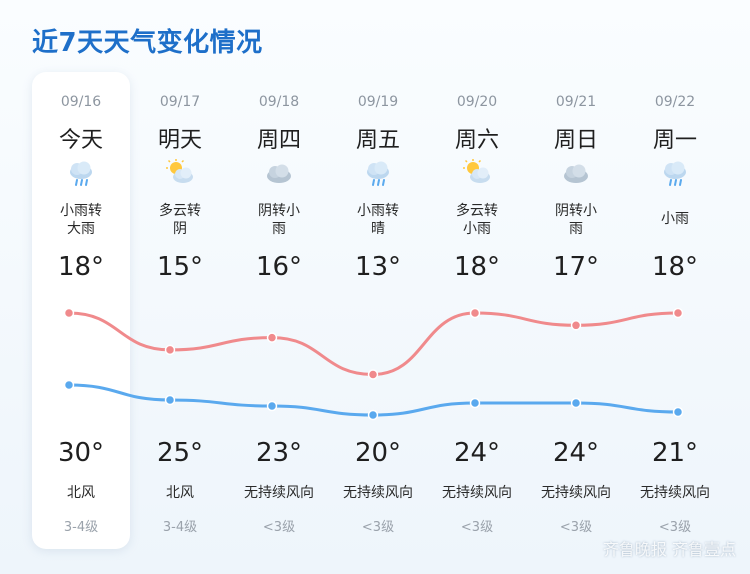 This screenshot has height=574, width=750. I want to click on day-label: 周六, so click(476, 140).